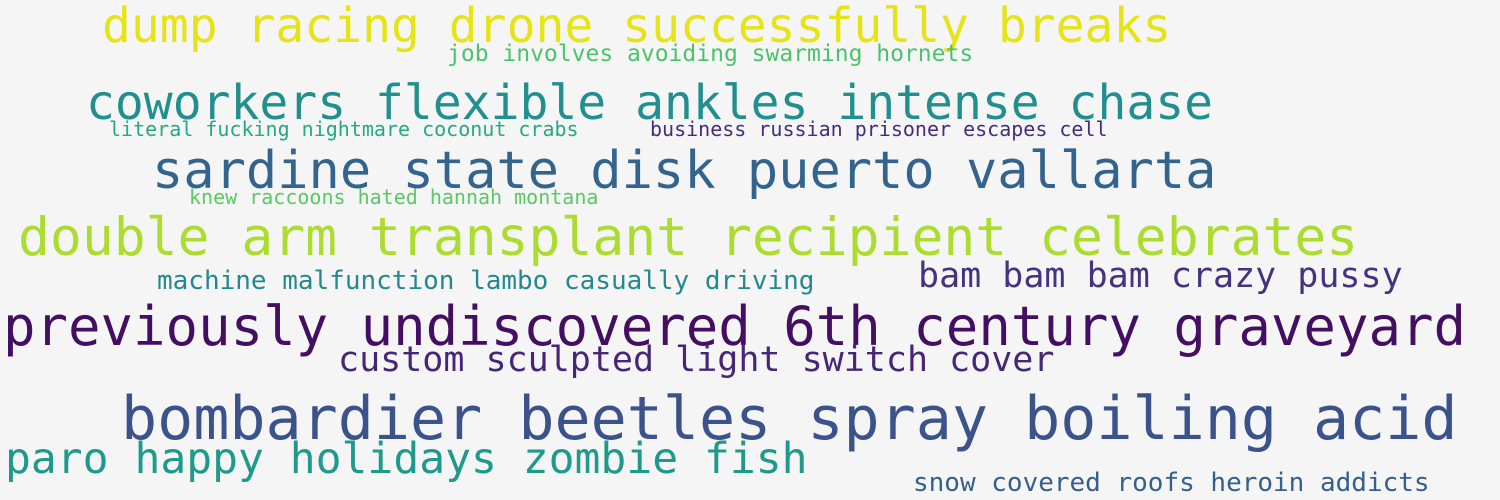 The width and height of the screenshot is (1500, 500). I want to click on phrase-coworkers-flexible-ankles: coworkers flexible ankles intense chase, so click(650, 103).